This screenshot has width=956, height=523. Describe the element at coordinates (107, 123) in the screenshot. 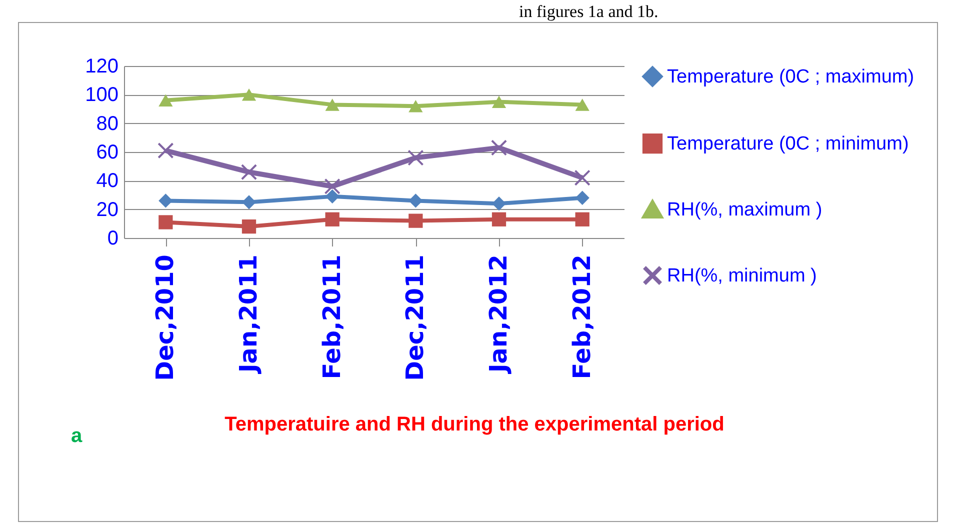

I see `y-tick-label: 80` at that location.